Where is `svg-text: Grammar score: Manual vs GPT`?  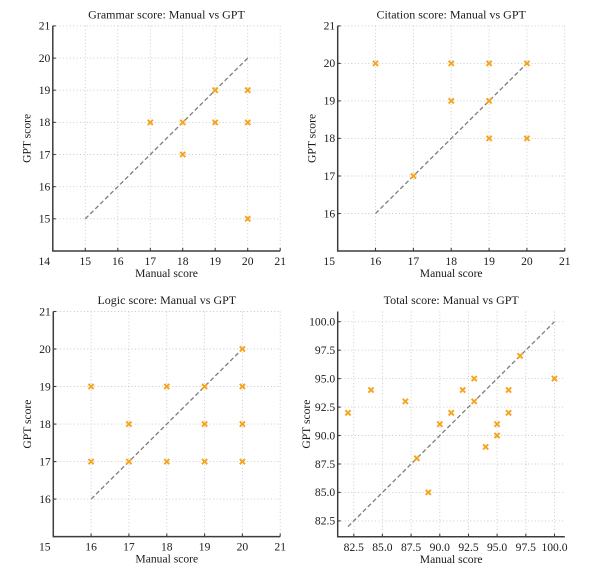 svg-text: Grammar score: Manual vs GPT is located at coordinates (166, 15).